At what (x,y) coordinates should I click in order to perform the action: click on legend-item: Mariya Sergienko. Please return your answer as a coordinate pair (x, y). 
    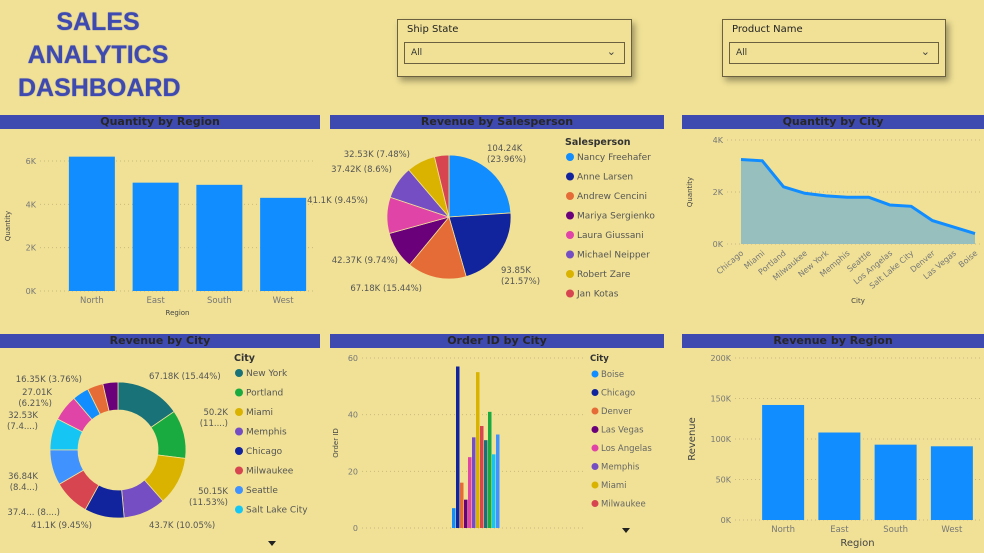
    Looking at the image, I should click on (616, 217).